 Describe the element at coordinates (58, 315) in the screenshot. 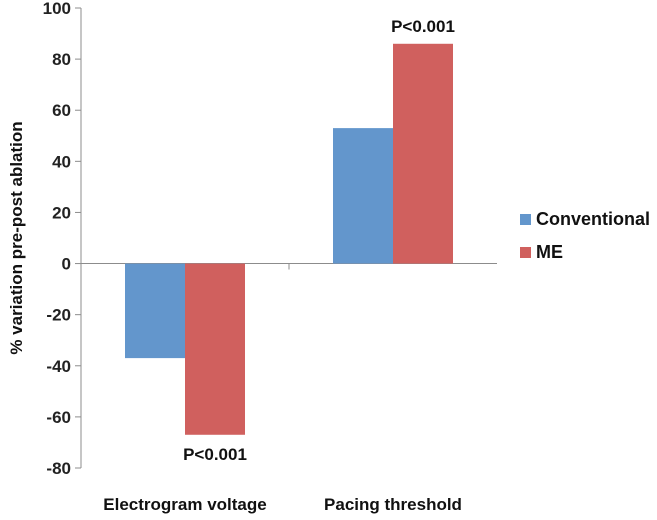

I see `y-tick-label: -20` at that location.